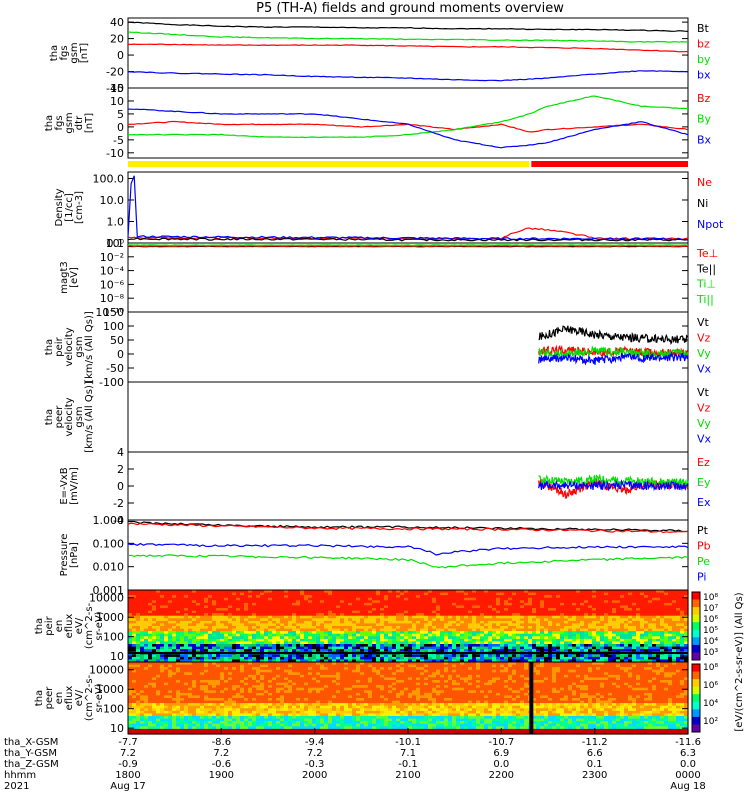  What do you see at coordinates (613, 485) in the screenshot?
I see `series-line` at bounding box center [613, 485].